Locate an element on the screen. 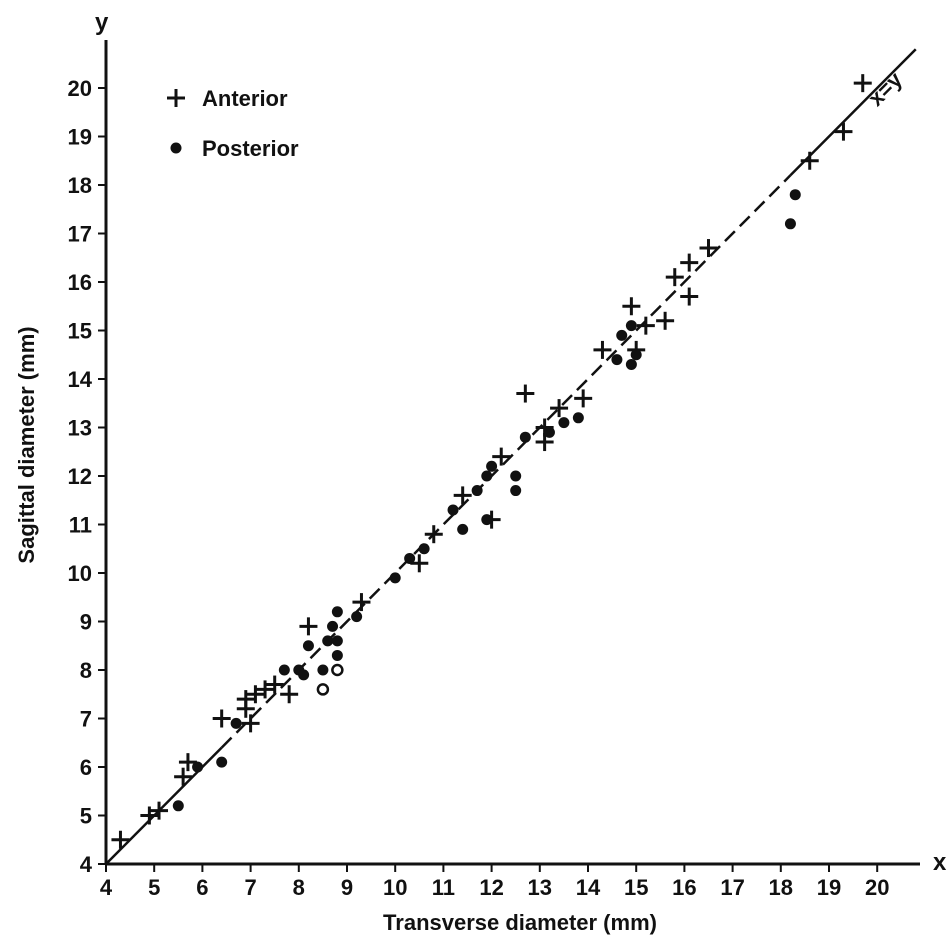 The height and width of the screenshot is (944, 949). plus-marker is located at coordinates (176, 98).